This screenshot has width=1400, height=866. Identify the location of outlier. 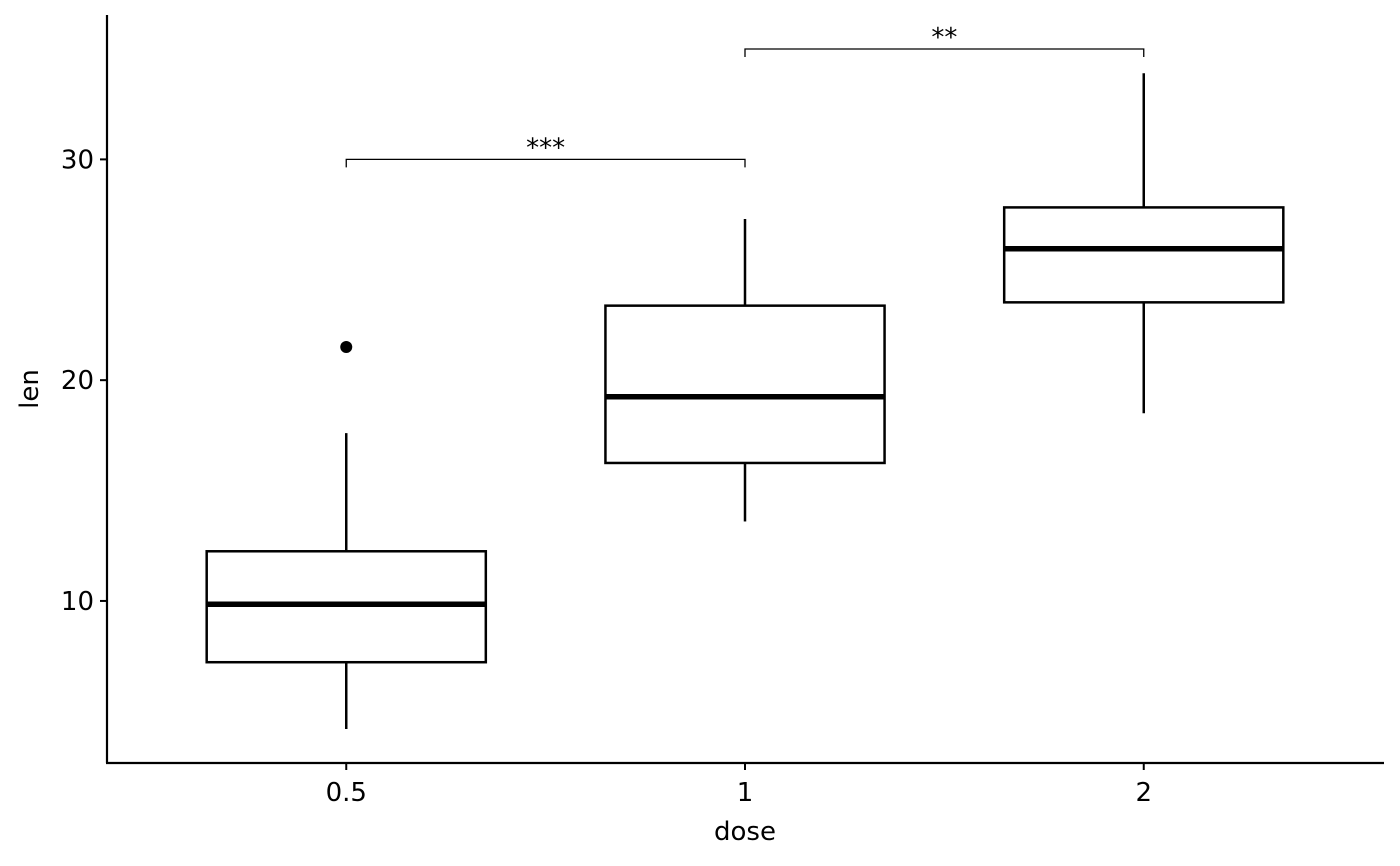
(346, 347).